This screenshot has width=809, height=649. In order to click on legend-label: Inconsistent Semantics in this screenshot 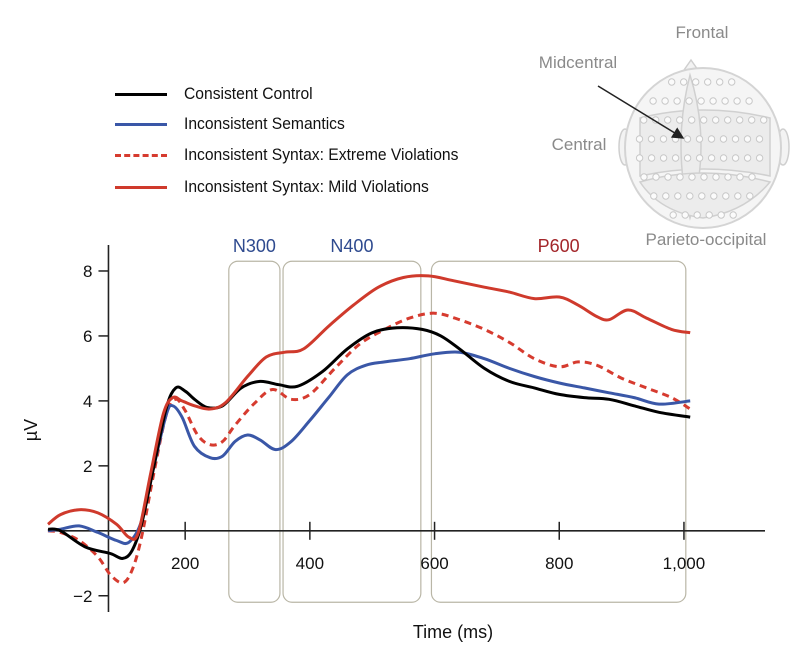, I will do `click(264, 123)`.